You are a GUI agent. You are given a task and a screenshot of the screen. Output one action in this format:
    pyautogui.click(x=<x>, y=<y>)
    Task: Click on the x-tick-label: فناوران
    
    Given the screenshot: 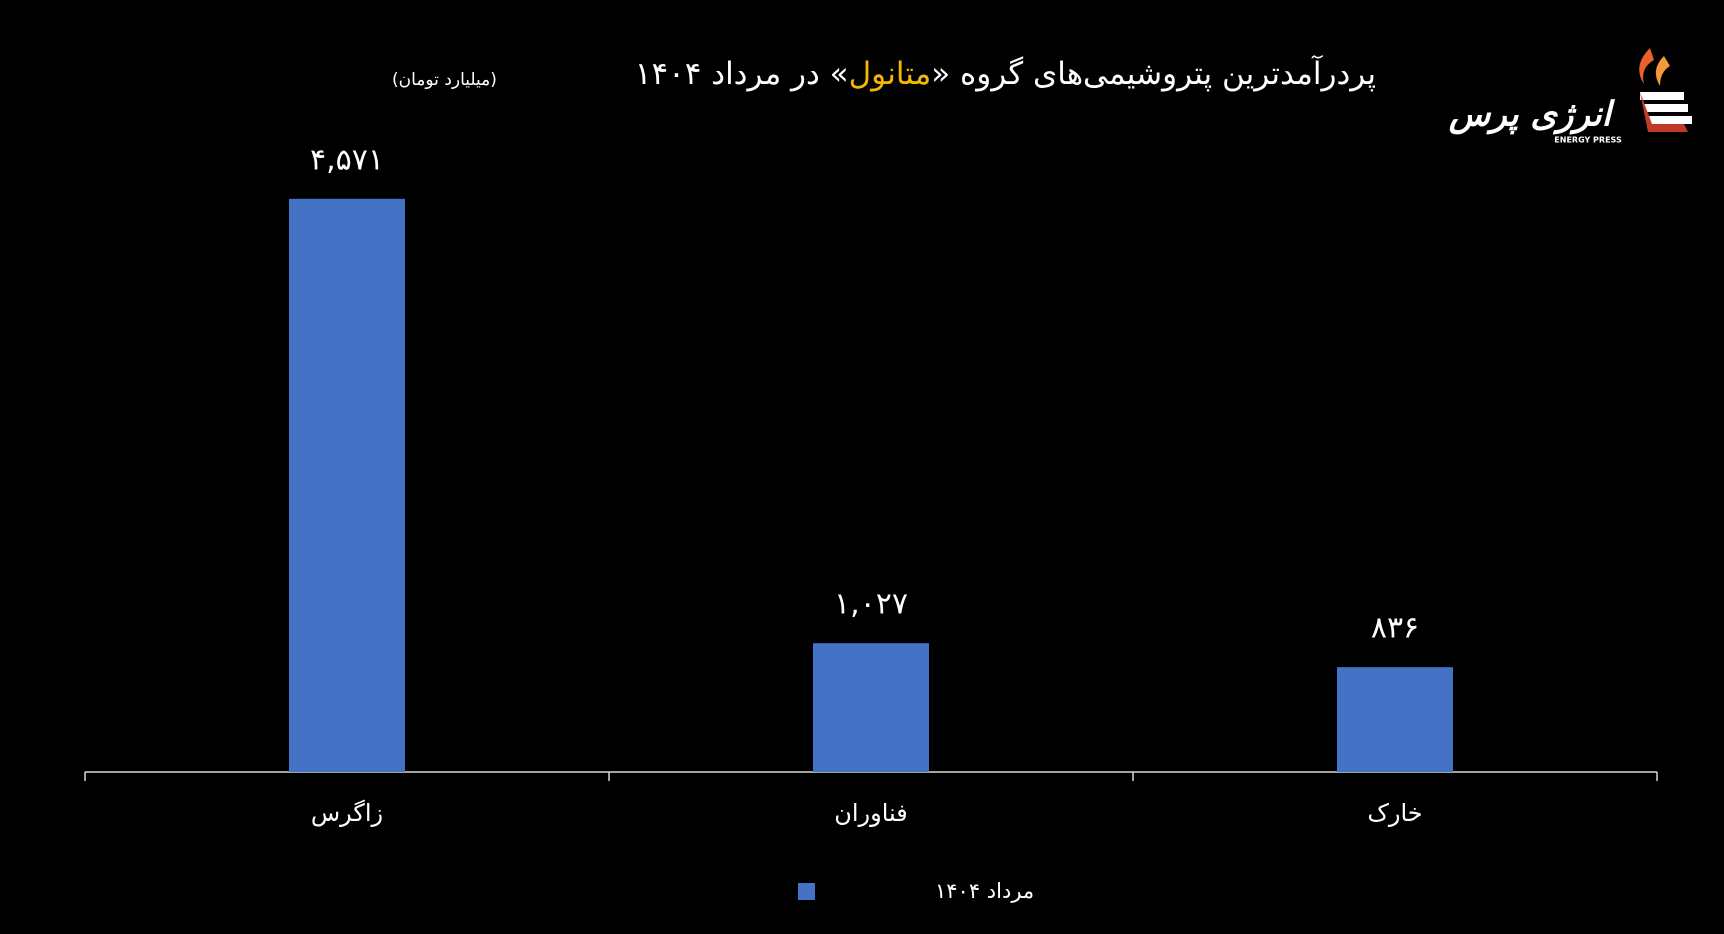 What is the action you would take?
    pyautogui.click(x=871, y=813)
    